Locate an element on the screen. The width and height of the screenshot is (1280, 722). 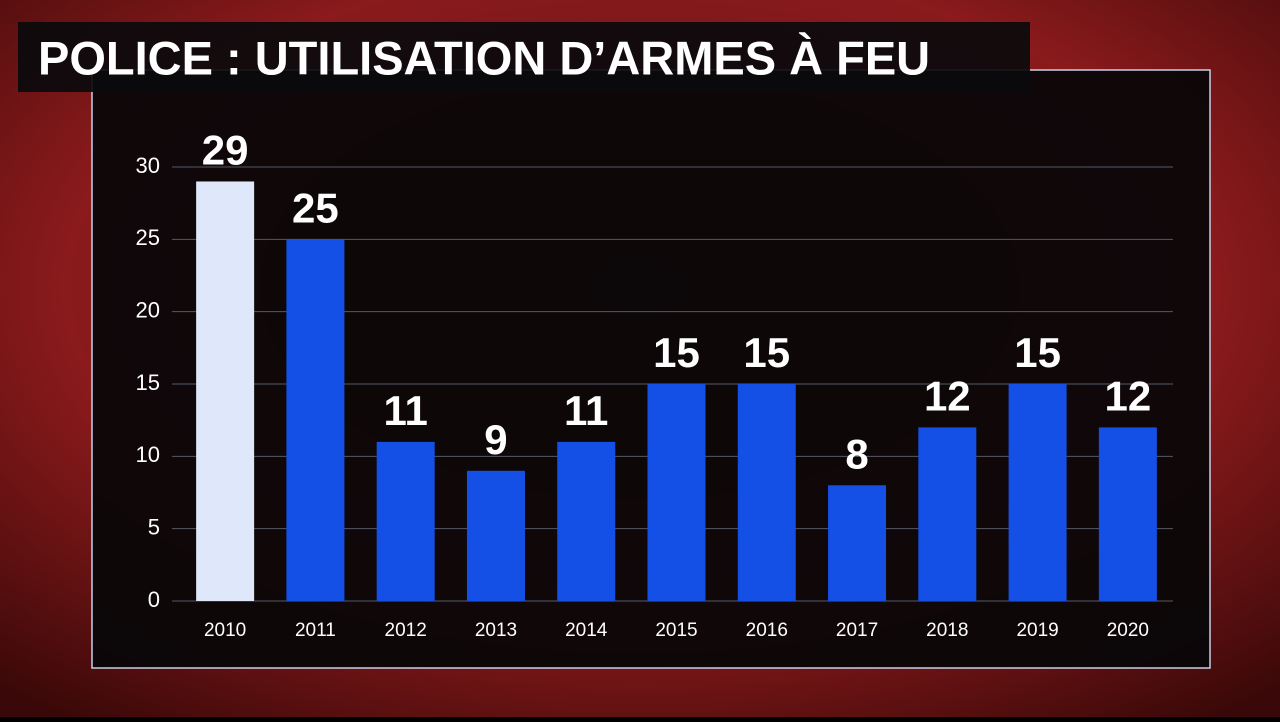
x-tick-label: 2019 is located at coordinates (1037, 630).